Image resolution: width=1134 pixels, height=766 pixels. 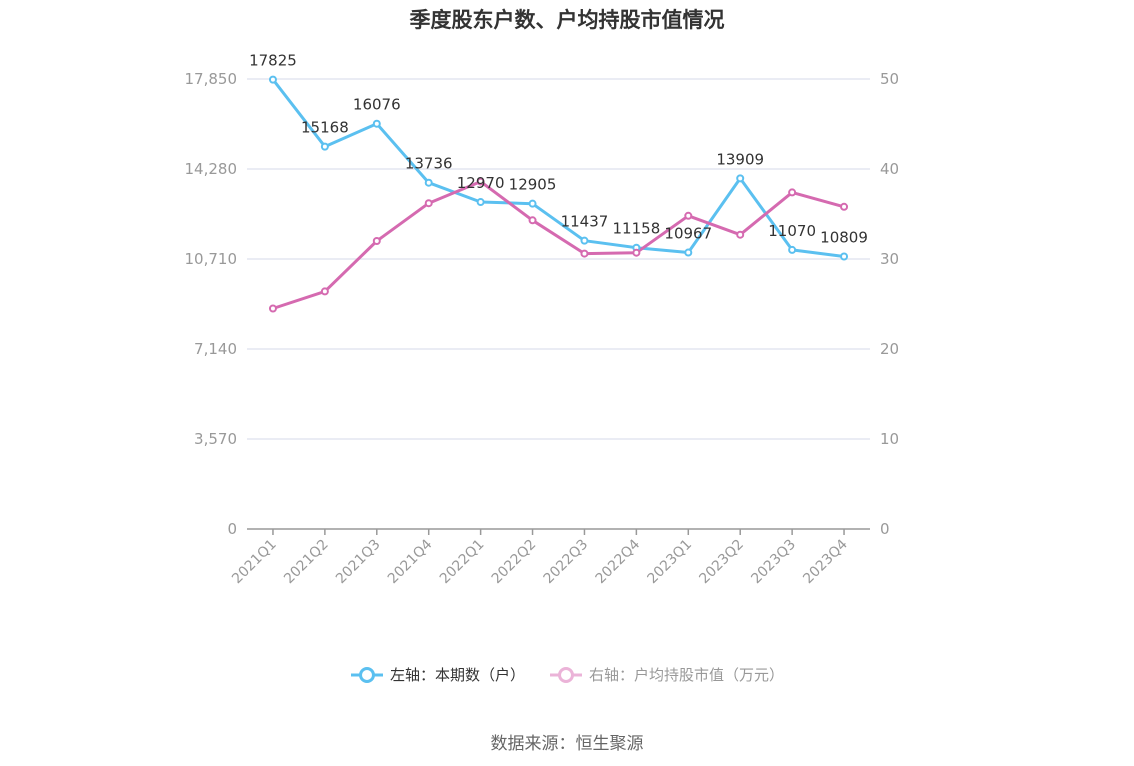 What do you see at coordinates (889, 259) in the screenshot?
I see `right-axis-tick-label: 30` at bounding box center [889, 259].